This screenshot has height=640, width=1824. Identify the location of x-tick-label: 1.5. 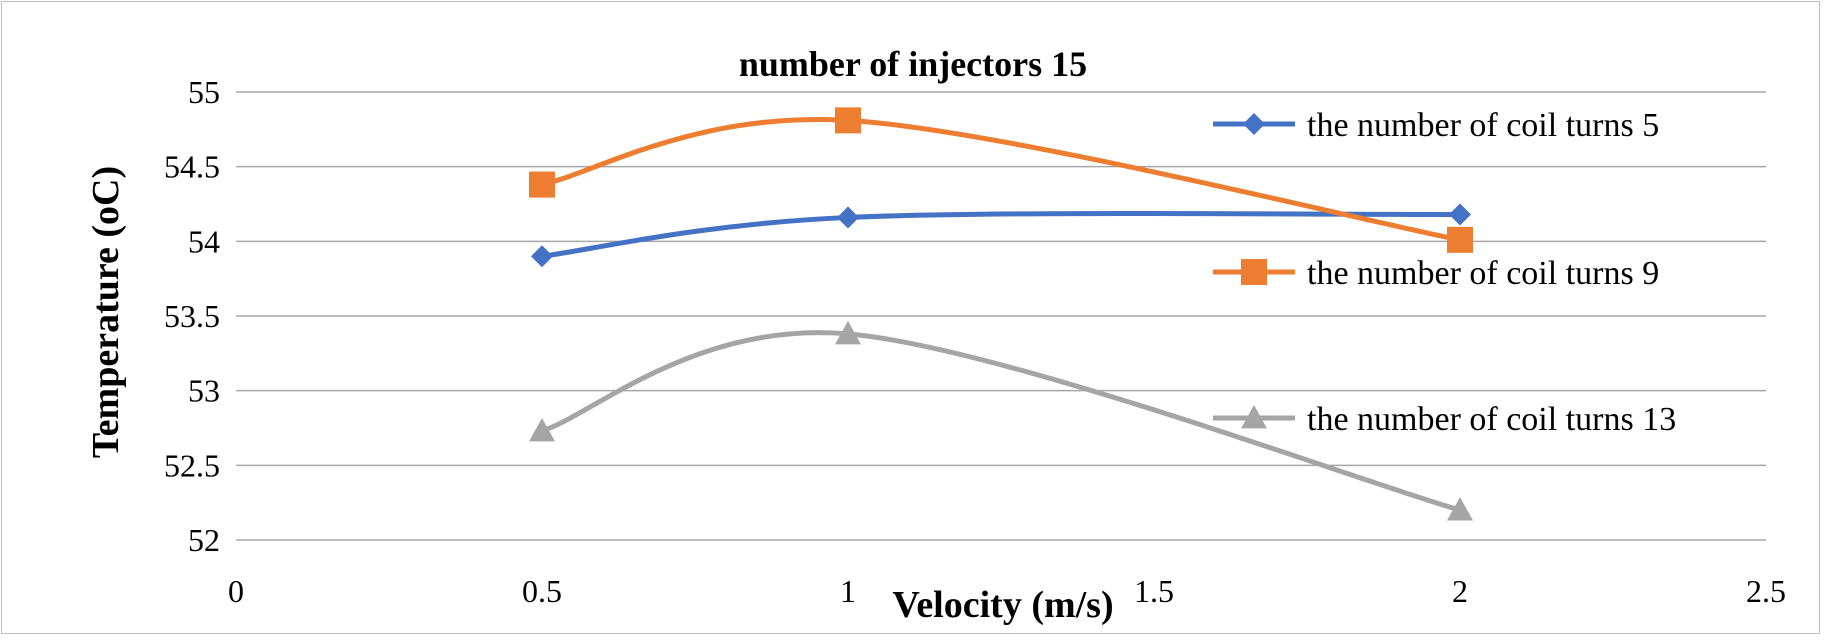
(1154, 591).